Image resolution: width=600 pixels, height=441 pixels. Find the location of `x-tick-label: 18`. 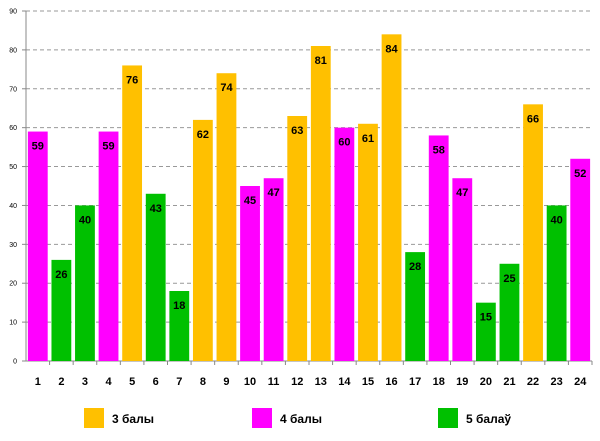

x-tick-label: 18 is located at coordinates (439, 382).